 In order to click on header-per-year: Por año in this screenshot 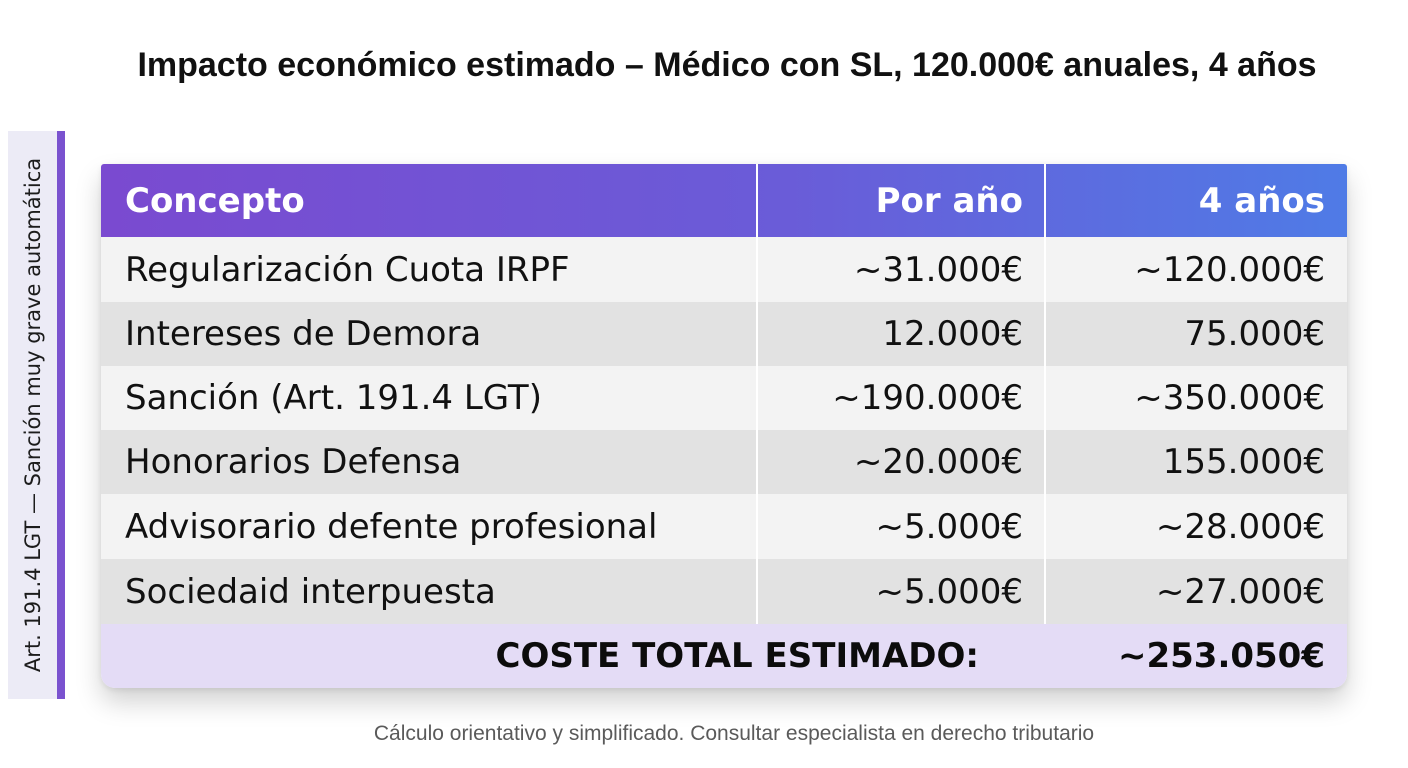, I will do `click(949, 200)`.